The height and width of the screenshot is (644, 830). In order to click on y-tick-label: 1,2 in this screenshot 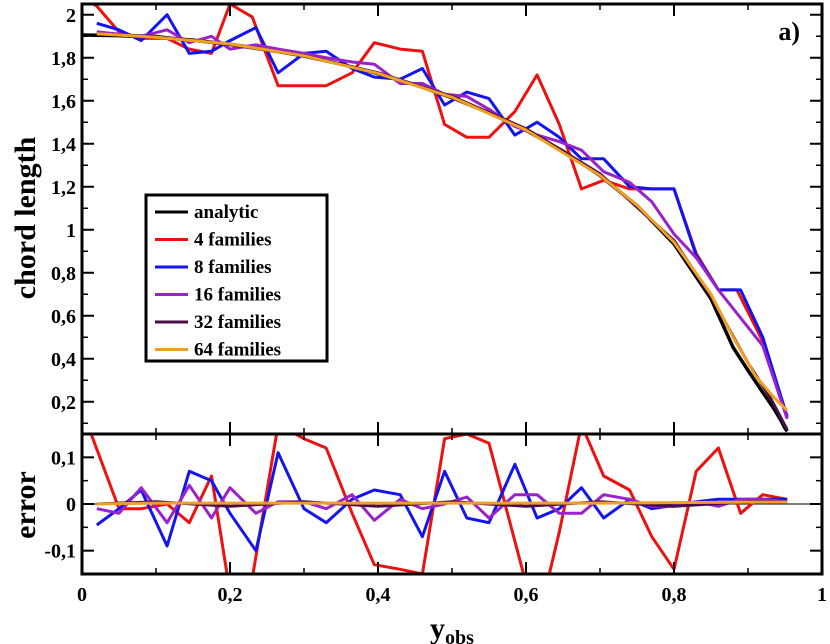, I will do `click(63, 188)`.